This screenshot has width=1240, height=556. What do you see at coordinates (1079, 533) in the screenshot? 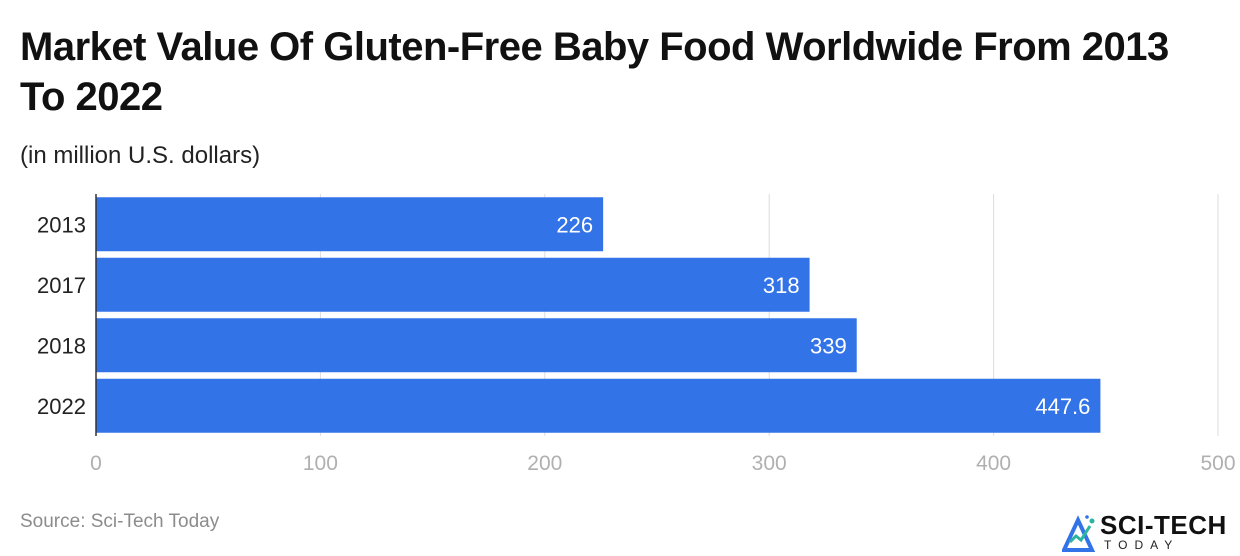
I see `mountain-chart-icon` at bounding box center [1079, 533].